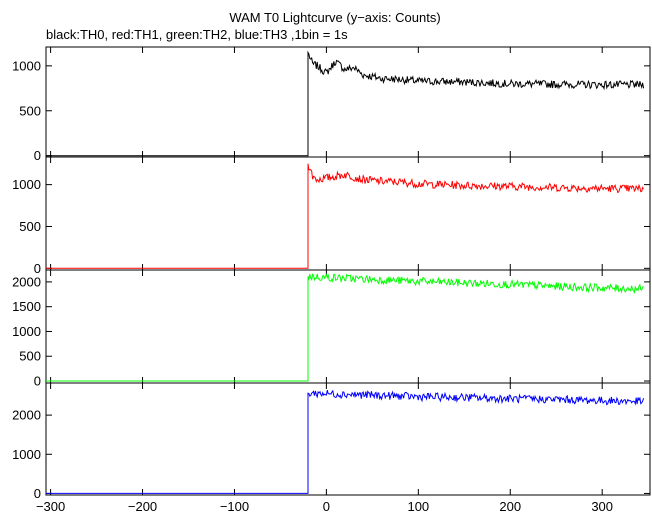 The width and height of the screenshot is (652, 515). Describe the element at coordinates (50, 506) in the screenshot. I see `x-tick-label: −300` at that location.